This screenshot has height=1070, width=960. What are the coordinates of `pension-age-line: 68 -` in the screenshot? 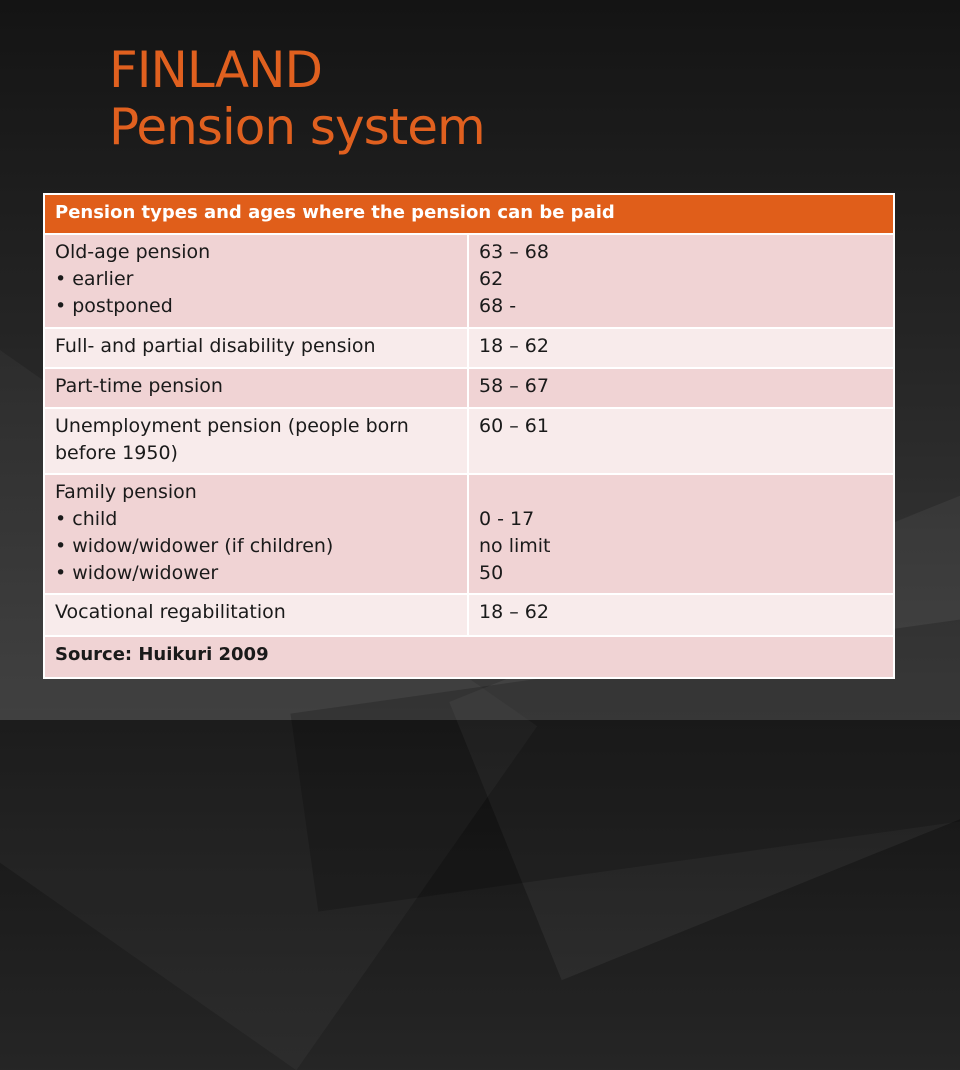 It's located at (498, 306).